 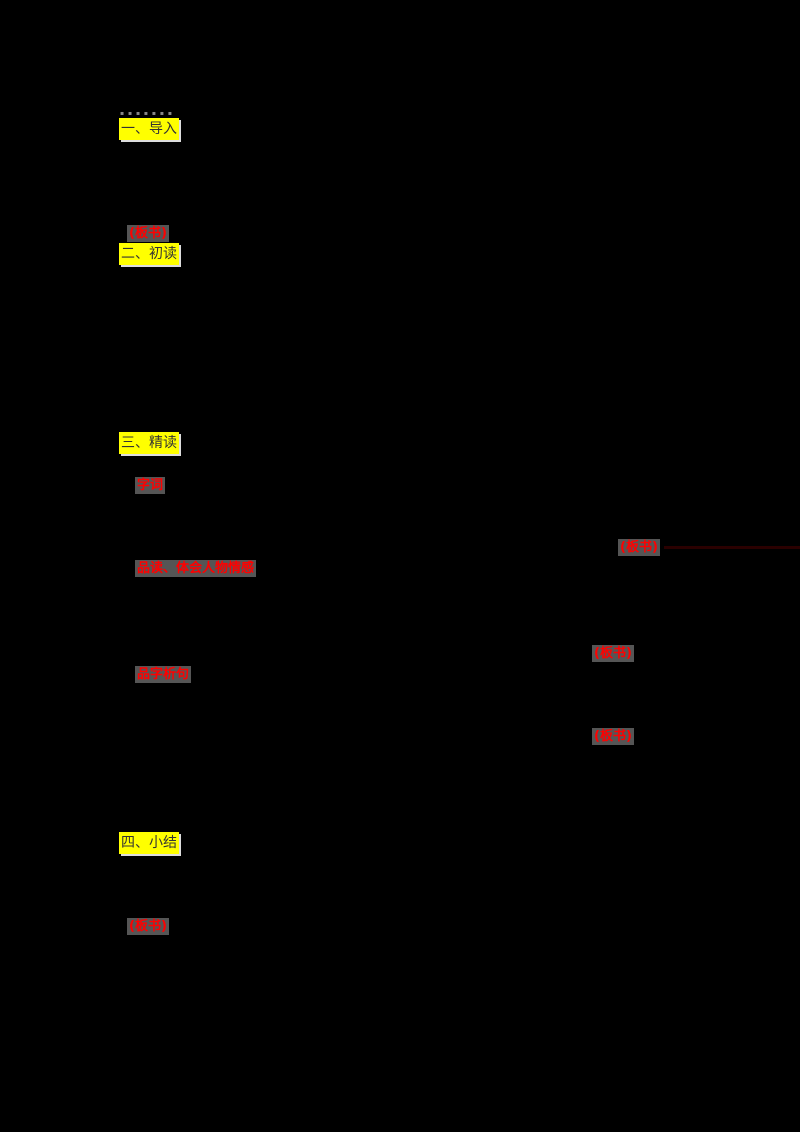 What do you see at coordinates (732, 547) in the screenshot?
I see `margin-rule` at bounding box center [732, 547].